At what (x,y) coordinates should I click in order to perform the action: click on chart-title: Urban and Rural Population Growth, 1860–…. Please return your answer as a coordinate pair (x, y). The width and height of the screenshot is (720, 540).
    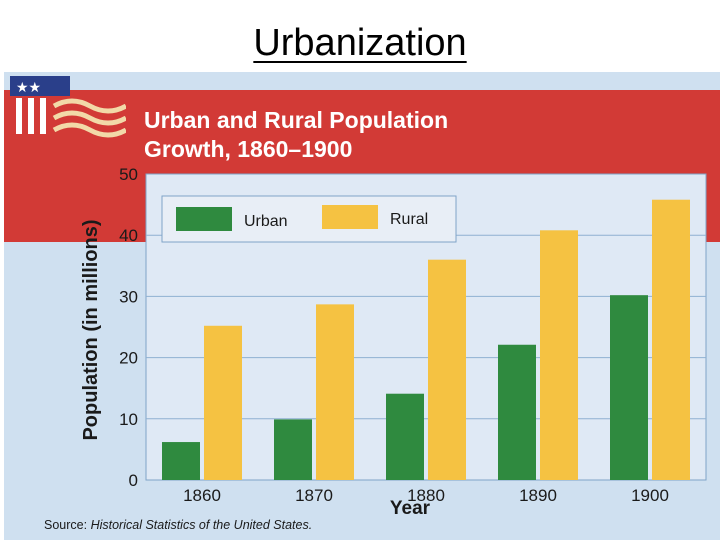
    Looking at the image, I should click on (296, 135).